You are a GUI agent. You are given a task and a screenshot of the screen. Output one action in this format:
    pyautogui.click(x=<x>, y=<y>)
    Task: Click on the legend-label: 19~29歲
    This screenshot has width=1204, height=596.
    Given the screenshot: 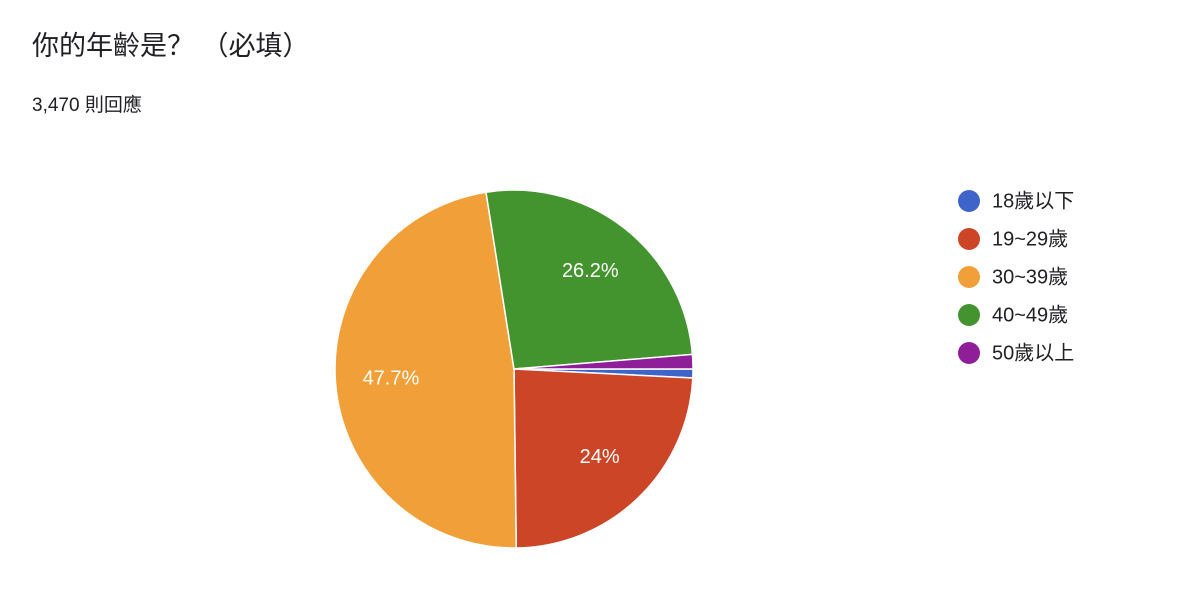 What is the action you would take?
    pyautogui.click(x=1030, y=238)
    